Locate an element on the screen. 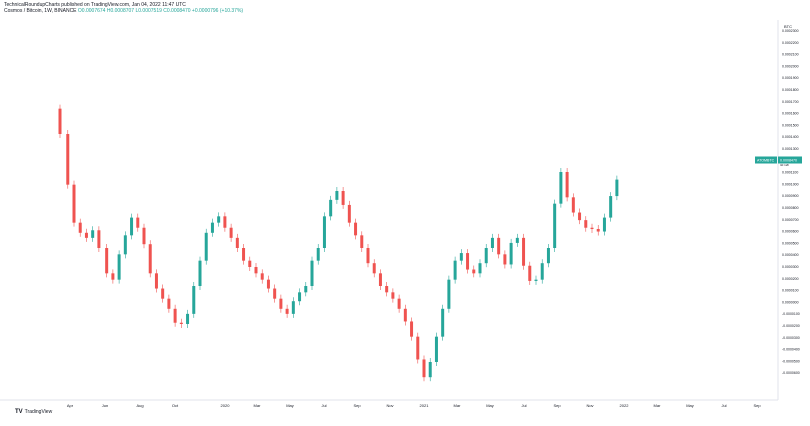  y-tick-label: -0.0000100 is located at coordinates (791, 314).